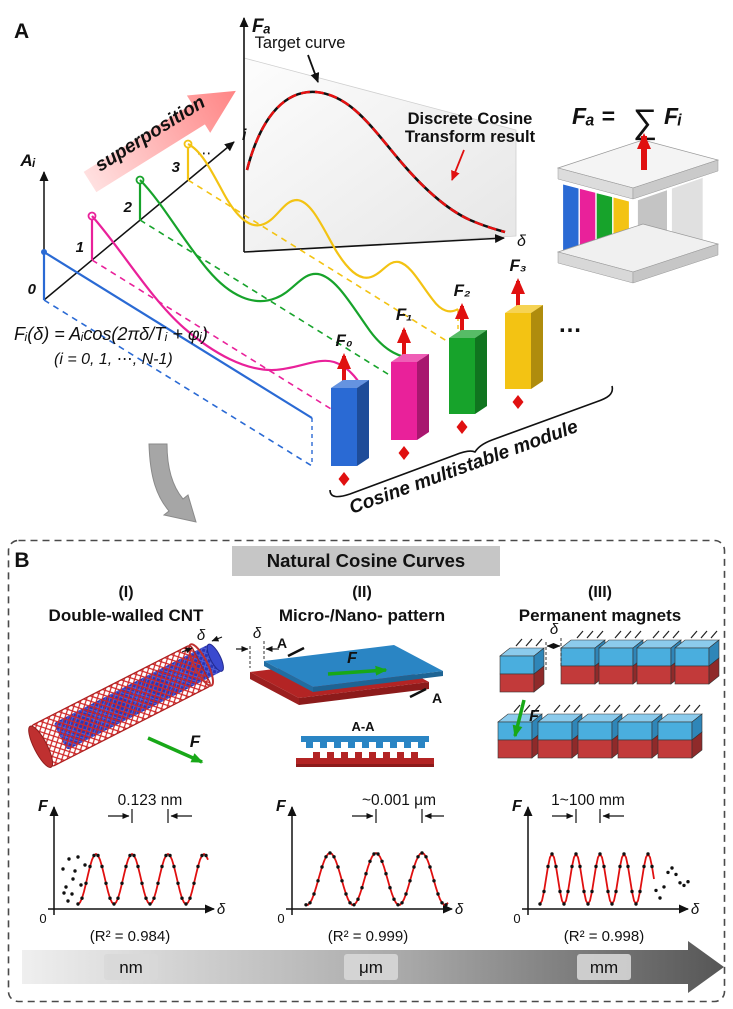  Describe the element at coordinates (221, 909) in the screenshot. I see `plot-cnt-x-label: δ` at that location.